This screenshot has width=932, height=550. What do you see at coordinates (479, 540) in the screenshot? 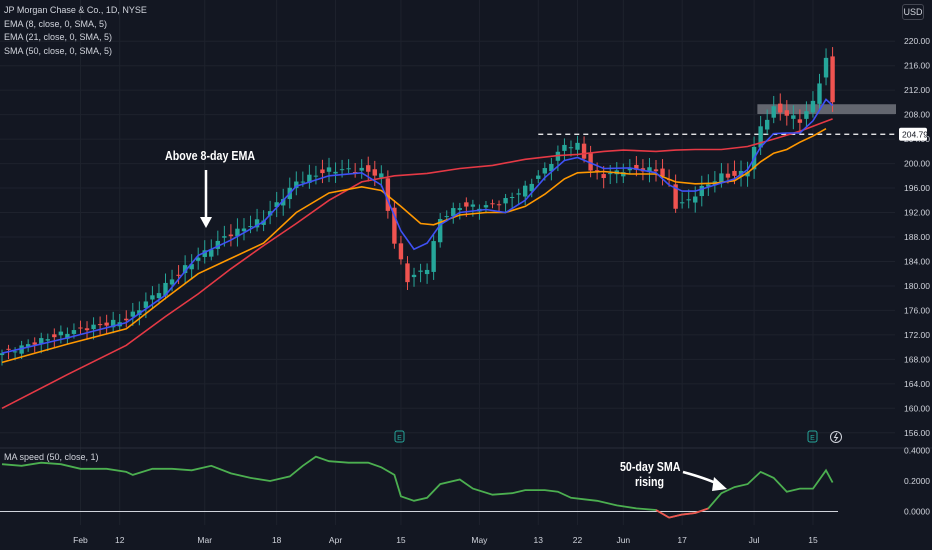
I see `time-tick-label: May` at bounding box center [479, 540].